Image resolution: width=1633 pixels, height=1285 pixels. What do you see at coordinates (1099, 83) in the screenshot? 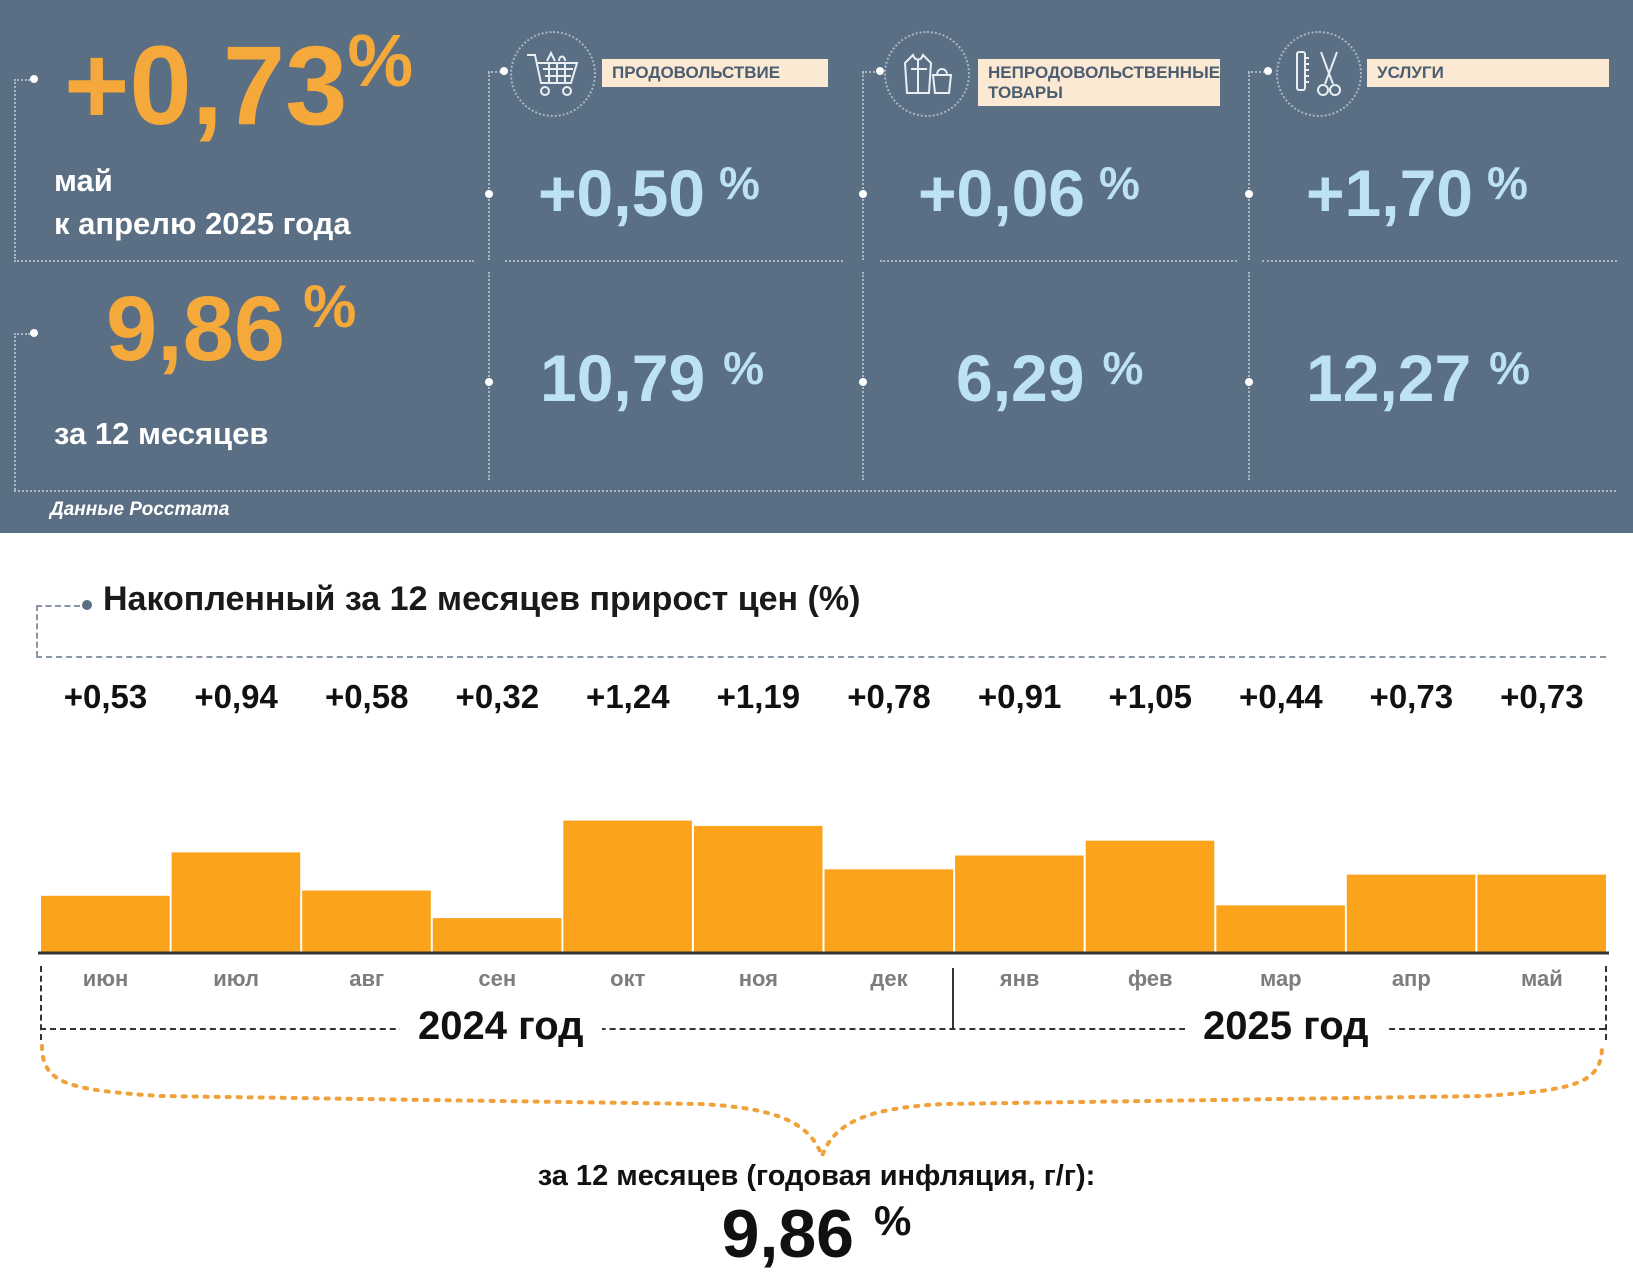
I see `category-label-nonfood: НЕПРОДОВОЛЬСТВЕННЫЕ ТОВАРЫ` at bounding box center [1099, 83].